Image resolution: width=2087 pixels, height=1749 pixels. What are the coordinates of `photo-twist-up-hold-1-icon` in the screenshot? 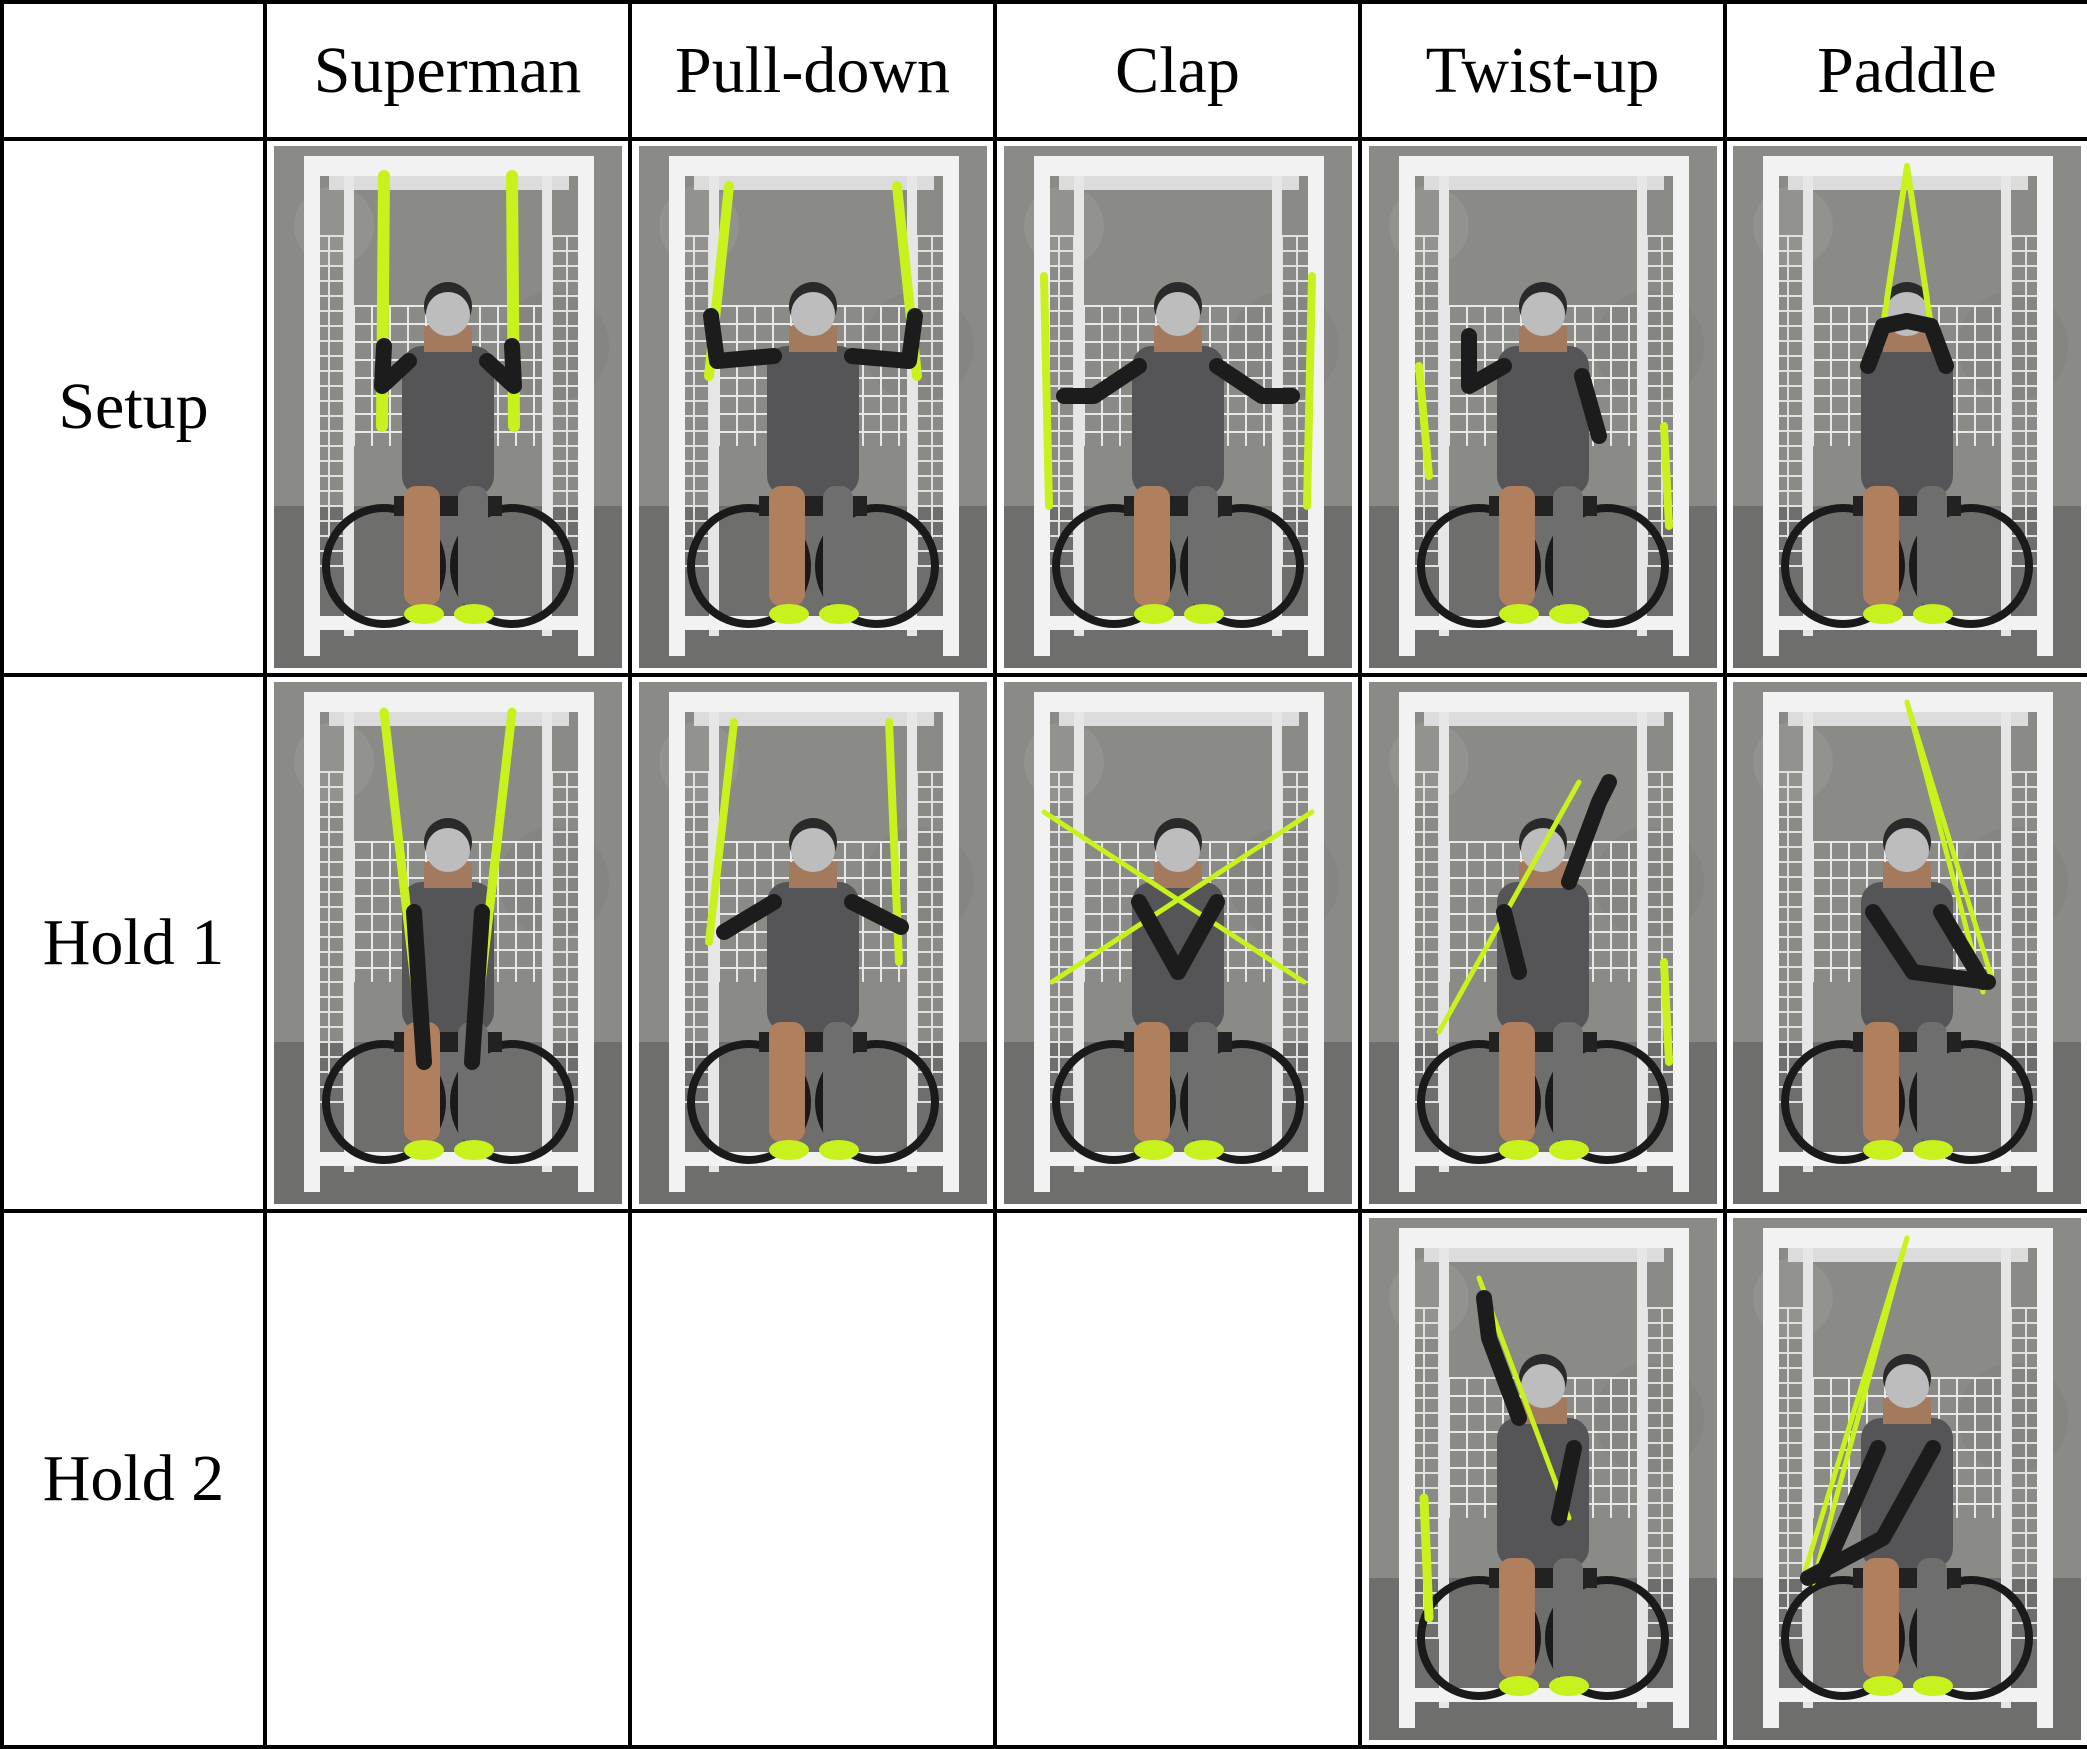 It's located at (1542, 943).